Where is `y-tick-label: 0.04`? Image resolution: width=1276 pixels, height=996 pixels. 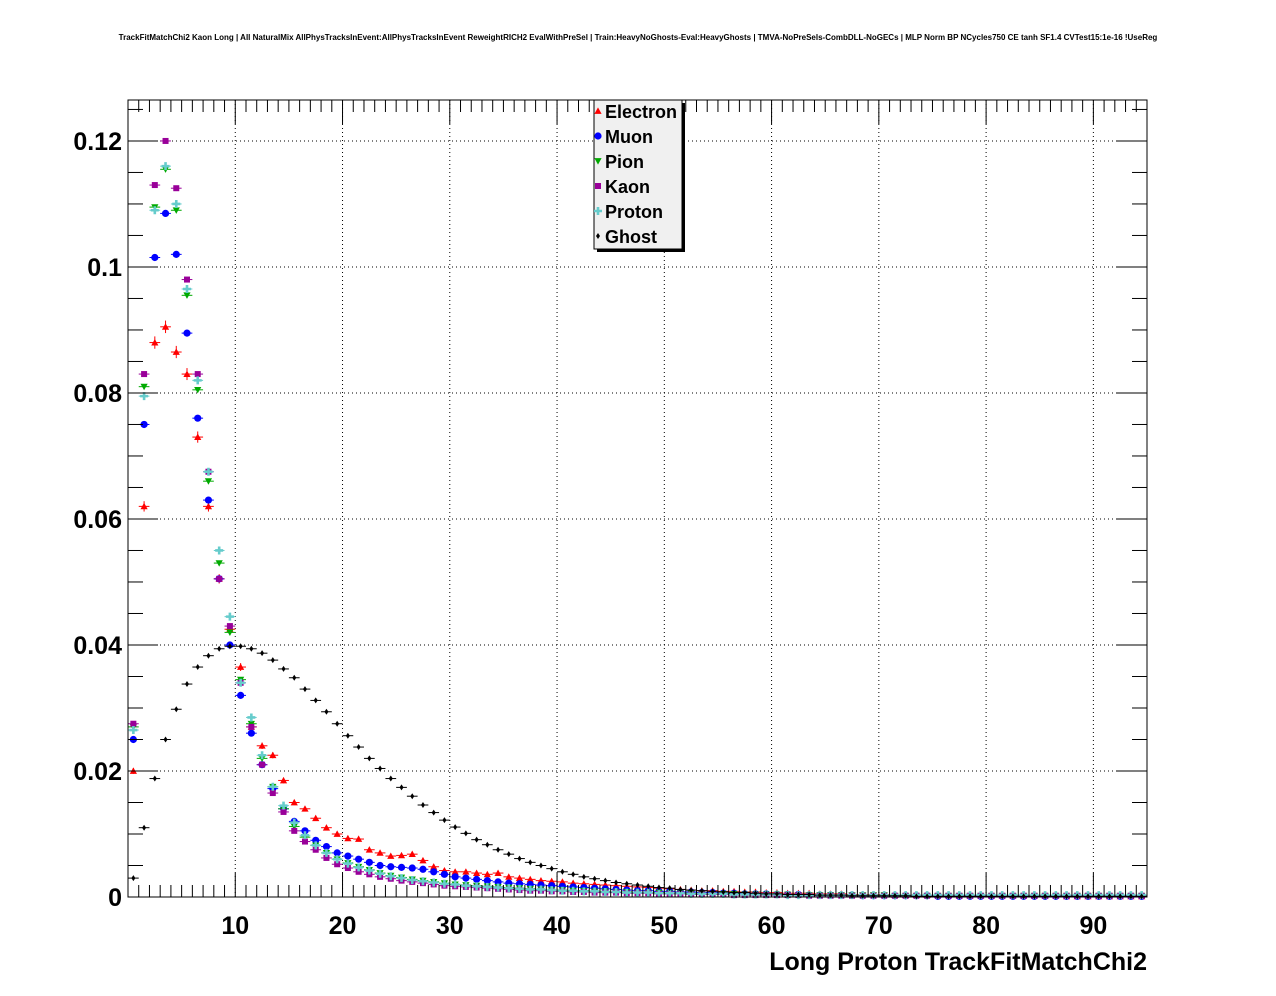
y-tick-label: 0.04 is located at coordinates (97, 646).